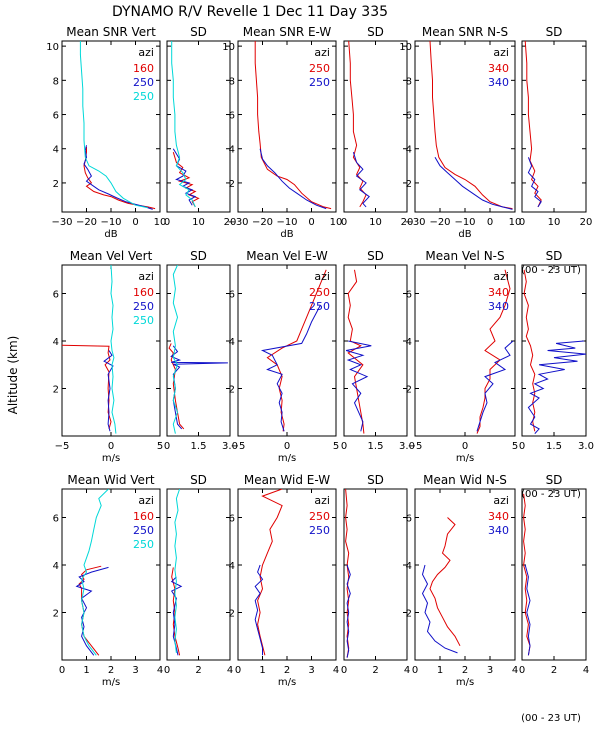 The height and width of the screenshot is (750, 600). What do you see at coordinates (286, 222) in the screenshot?
I see `x-tick-label: −10` at bounding box center [286, 222].